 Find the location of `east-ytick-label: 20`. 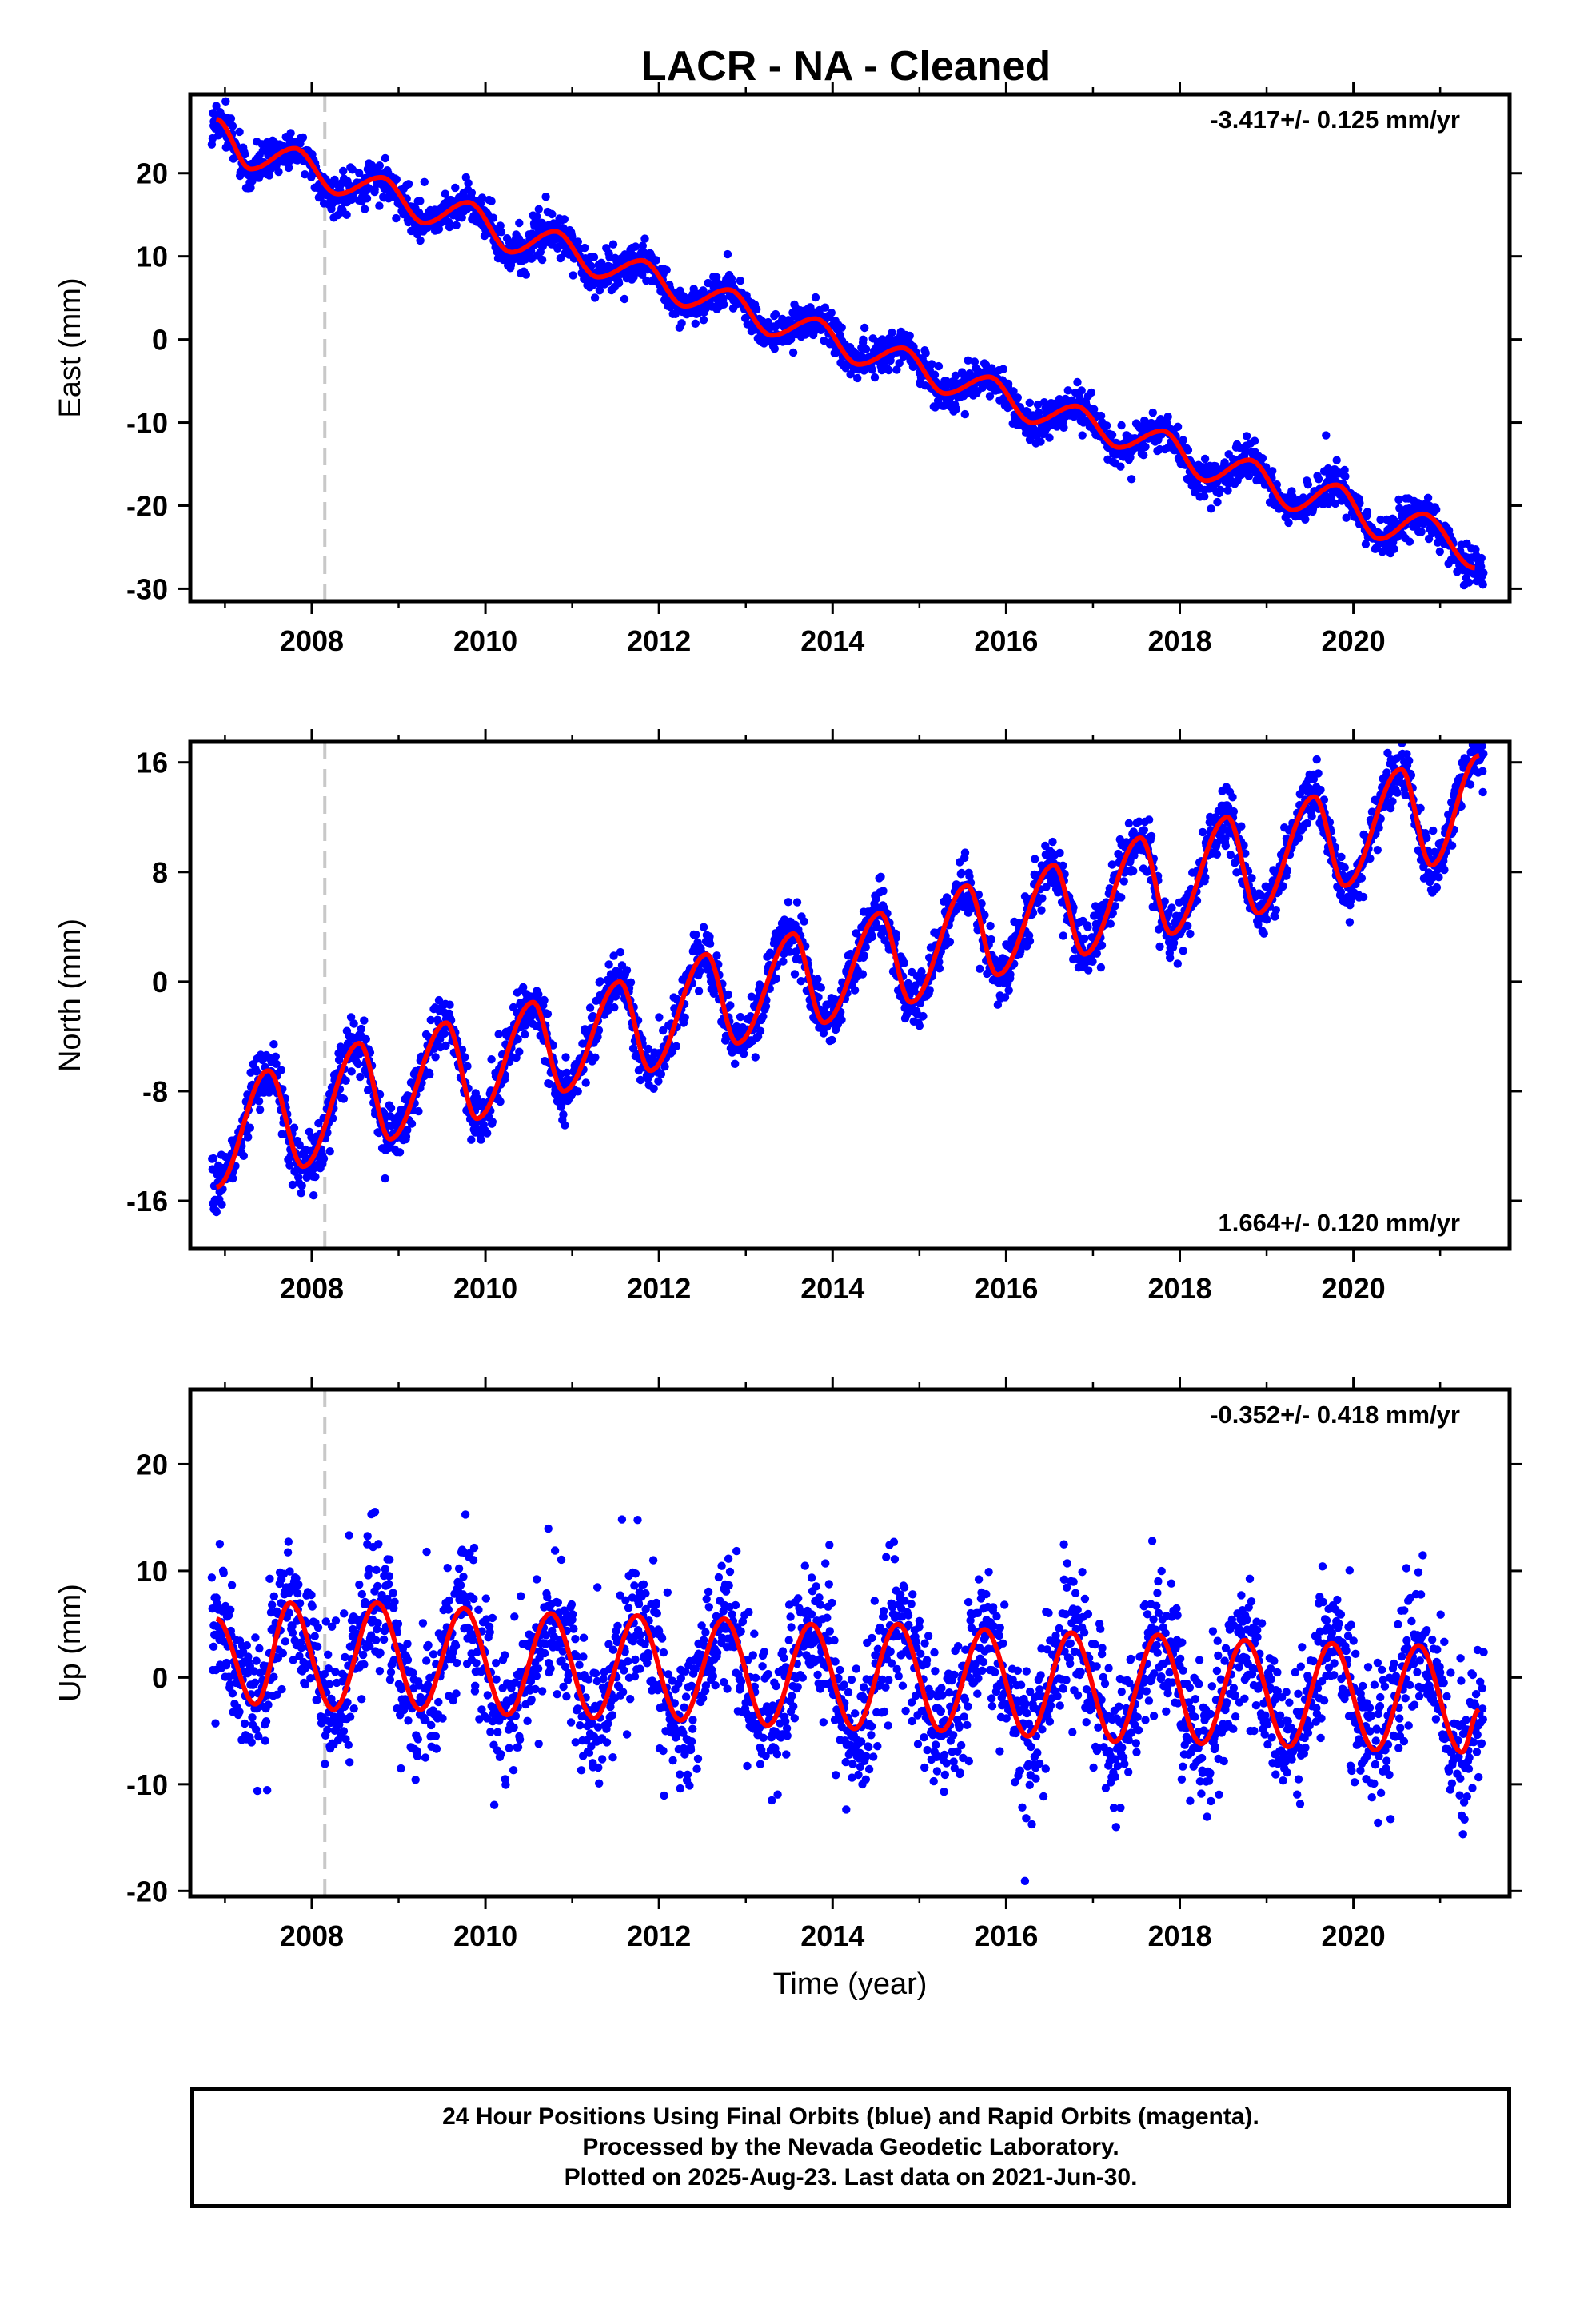

east-ytick-label: 20 is located at coordinates (152, 173).